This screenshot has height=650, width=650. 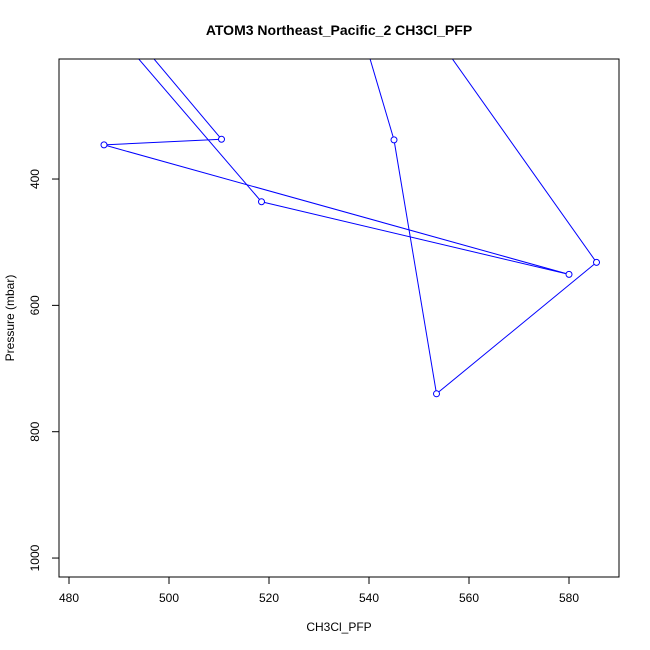 What do you see at coordinates (10, 318) in the screenshot?
I see `y-axis-label: Pressure (mbar)` at bounding box center [10, 318].